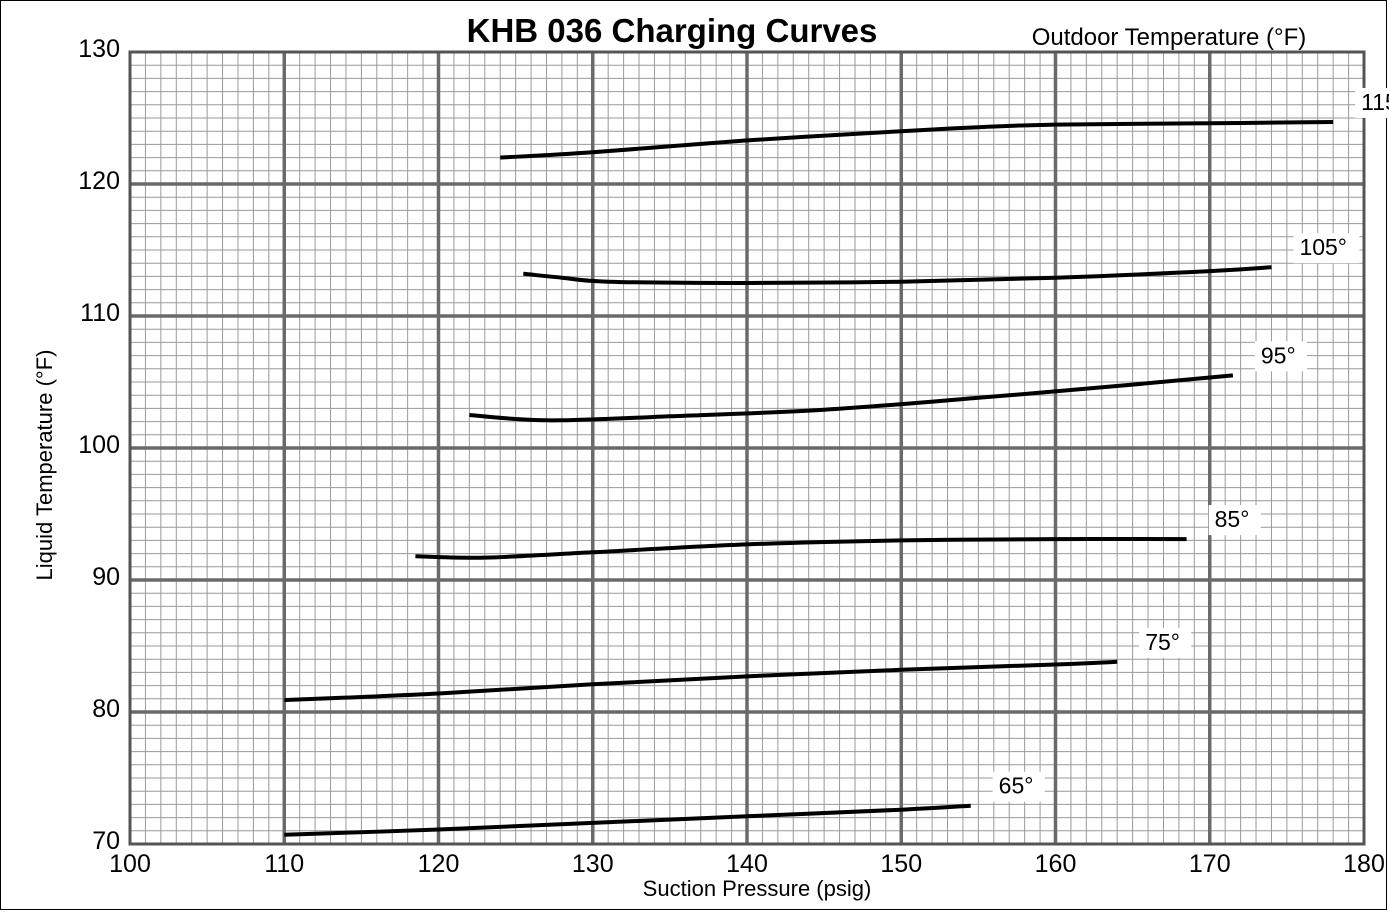 The height and width of the screenshot is (912, 1389). What do you see at coordinates (1162, 642) in the screenshot?
I see `series-label: 75°` at bounding box center [1162, 642].